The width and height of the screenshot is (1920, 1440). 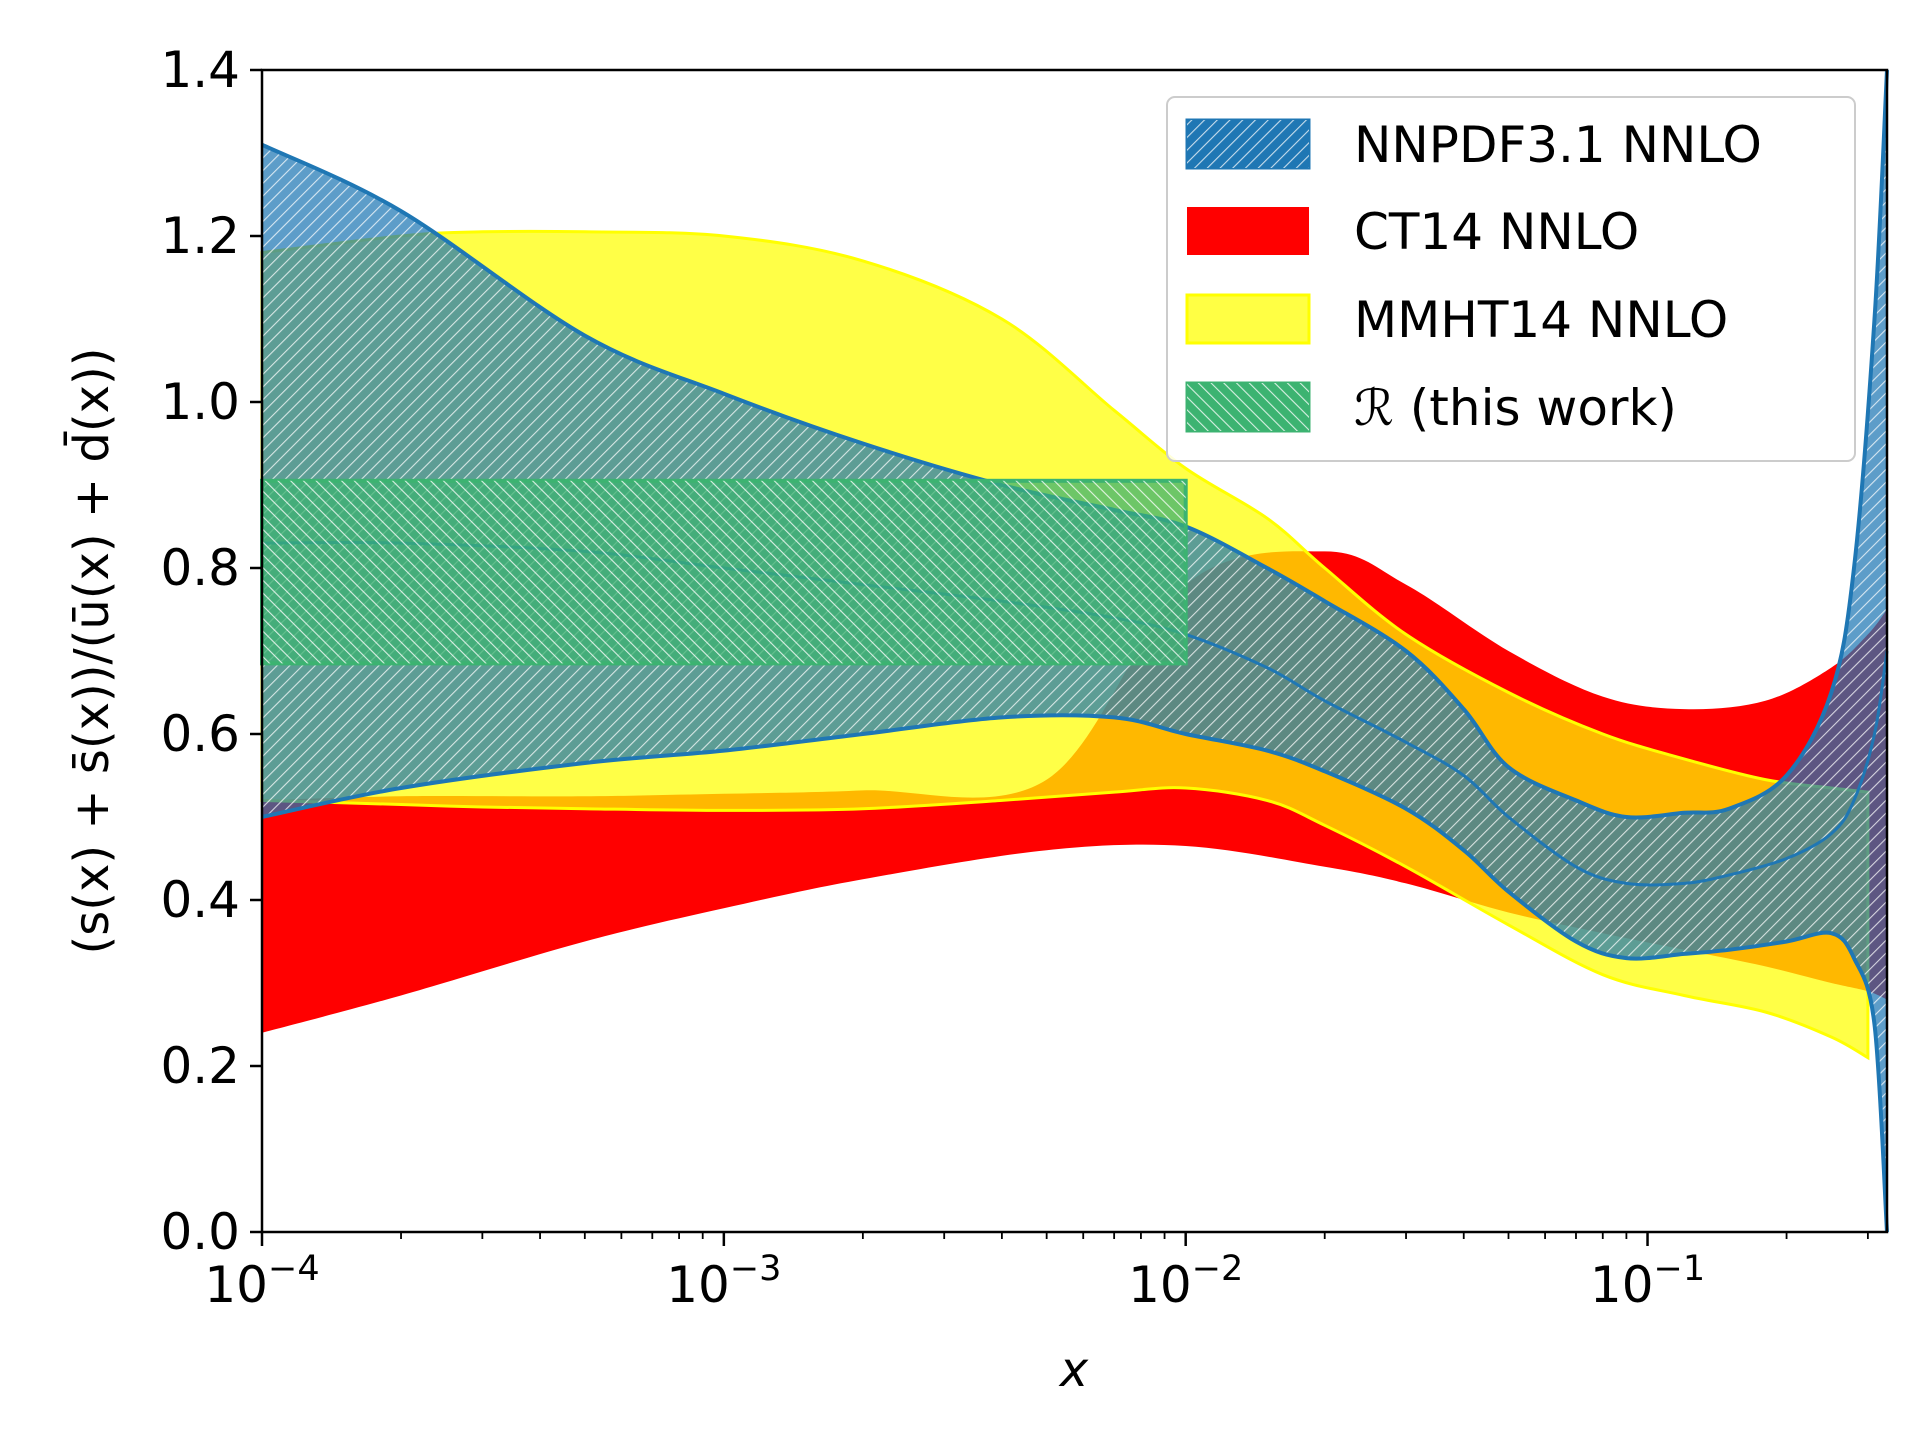 I want to click on y-tick-label: 0.6, so click(x=200, y=734).